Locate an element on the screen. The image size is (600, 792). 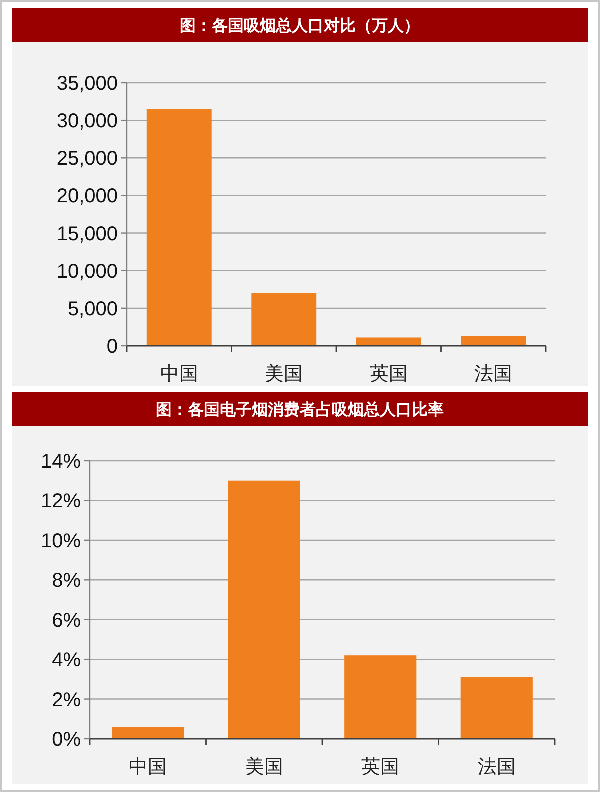
y-tick-label: 15,000 is located at coordinates (87, 234).